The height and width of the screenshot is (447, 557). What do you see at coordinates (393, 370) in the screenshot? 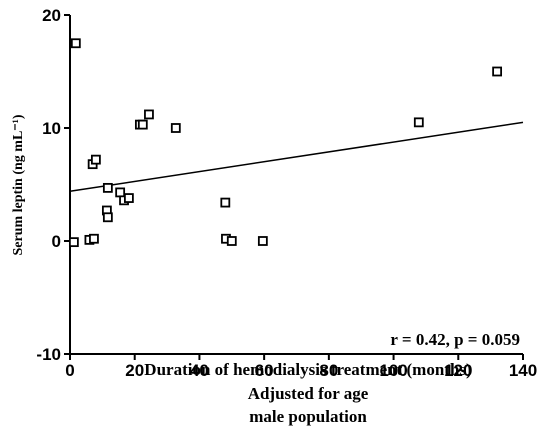
I see `x-tick-label: 100` at bounding box center [393, 370].